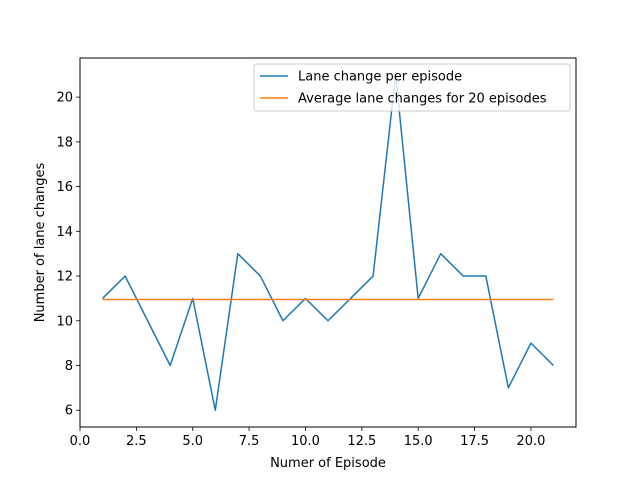  Describe the element at coordinates (249, 441) in the screenshot. I see `x-tick-label: 7.5` at that location.